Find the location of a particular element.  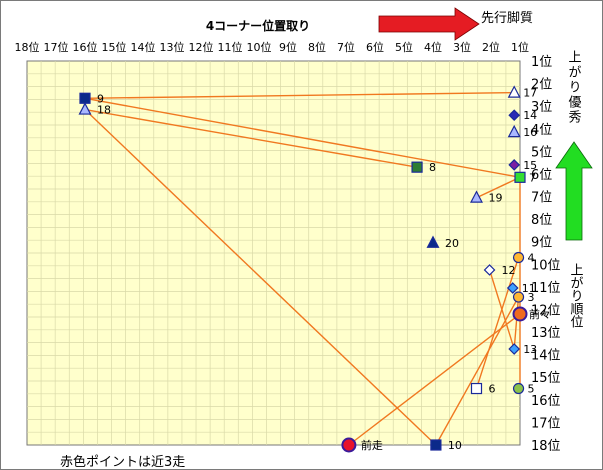

y-tick-label: 12位 is located at coordinates (546, 310).